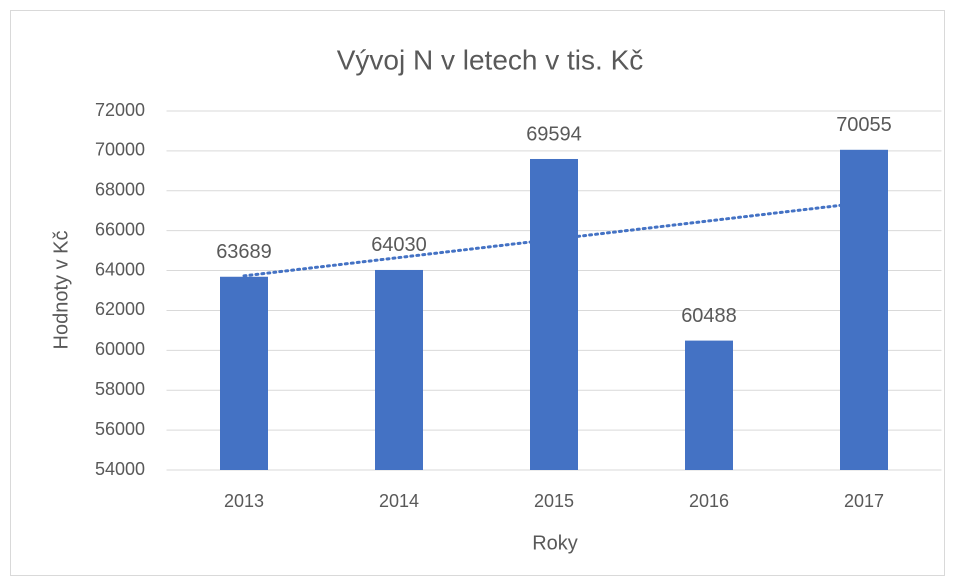 This screenshot has width=955, height=587. Describe the element at coordinates (399, 501) in the screenshot. I see `x-tick-label: 2014` at that location.